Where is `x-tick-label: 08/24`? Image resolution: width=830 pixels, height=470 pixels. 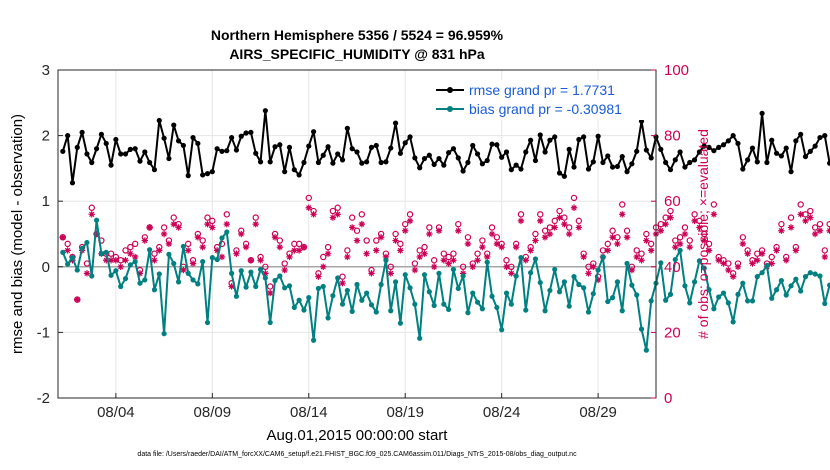 x-tick-label: 08/24 is located at coordinates (502, 412).